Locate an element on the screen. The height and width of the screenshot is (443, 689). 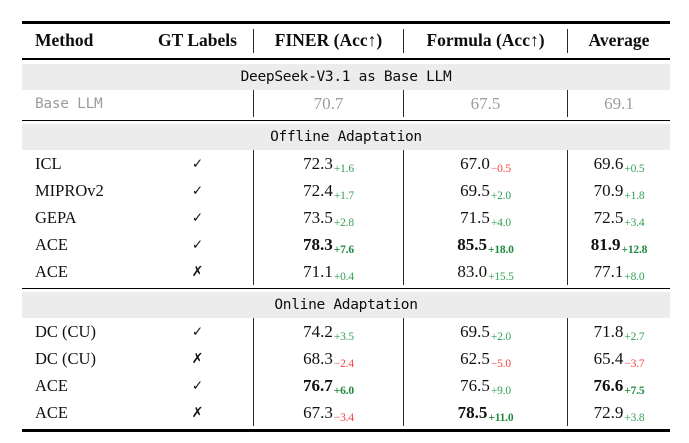
score-delta: +1.7 is located at coordinates (343, 195).